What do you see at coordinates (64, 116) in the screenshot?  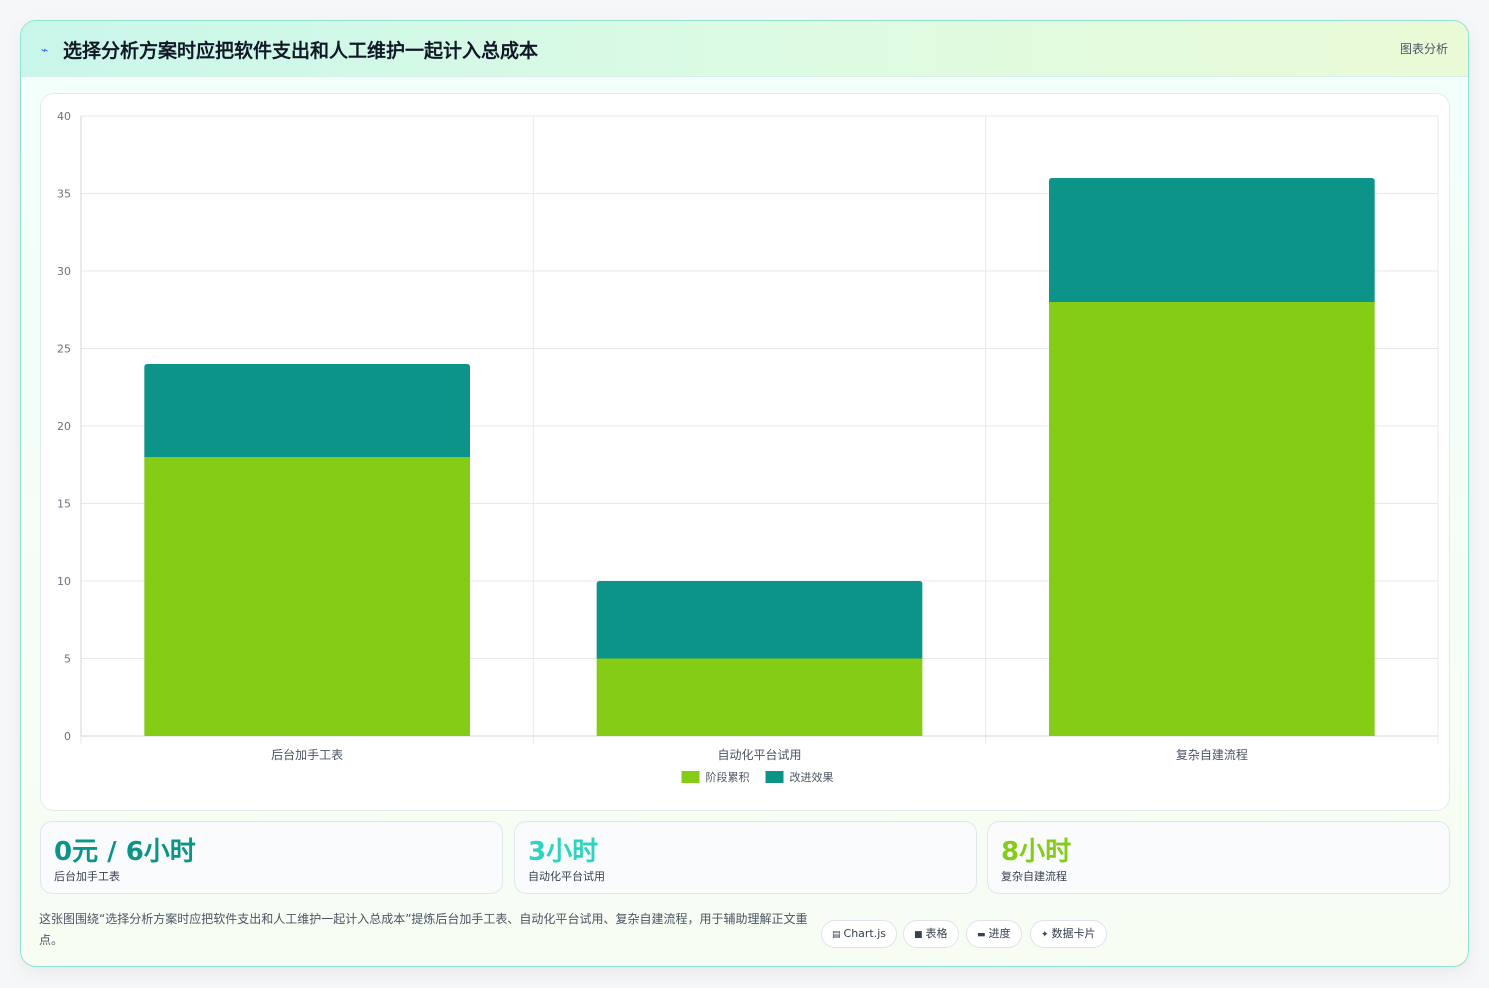 I see `y-tick-label: 40` at bounding box center [64, 116].